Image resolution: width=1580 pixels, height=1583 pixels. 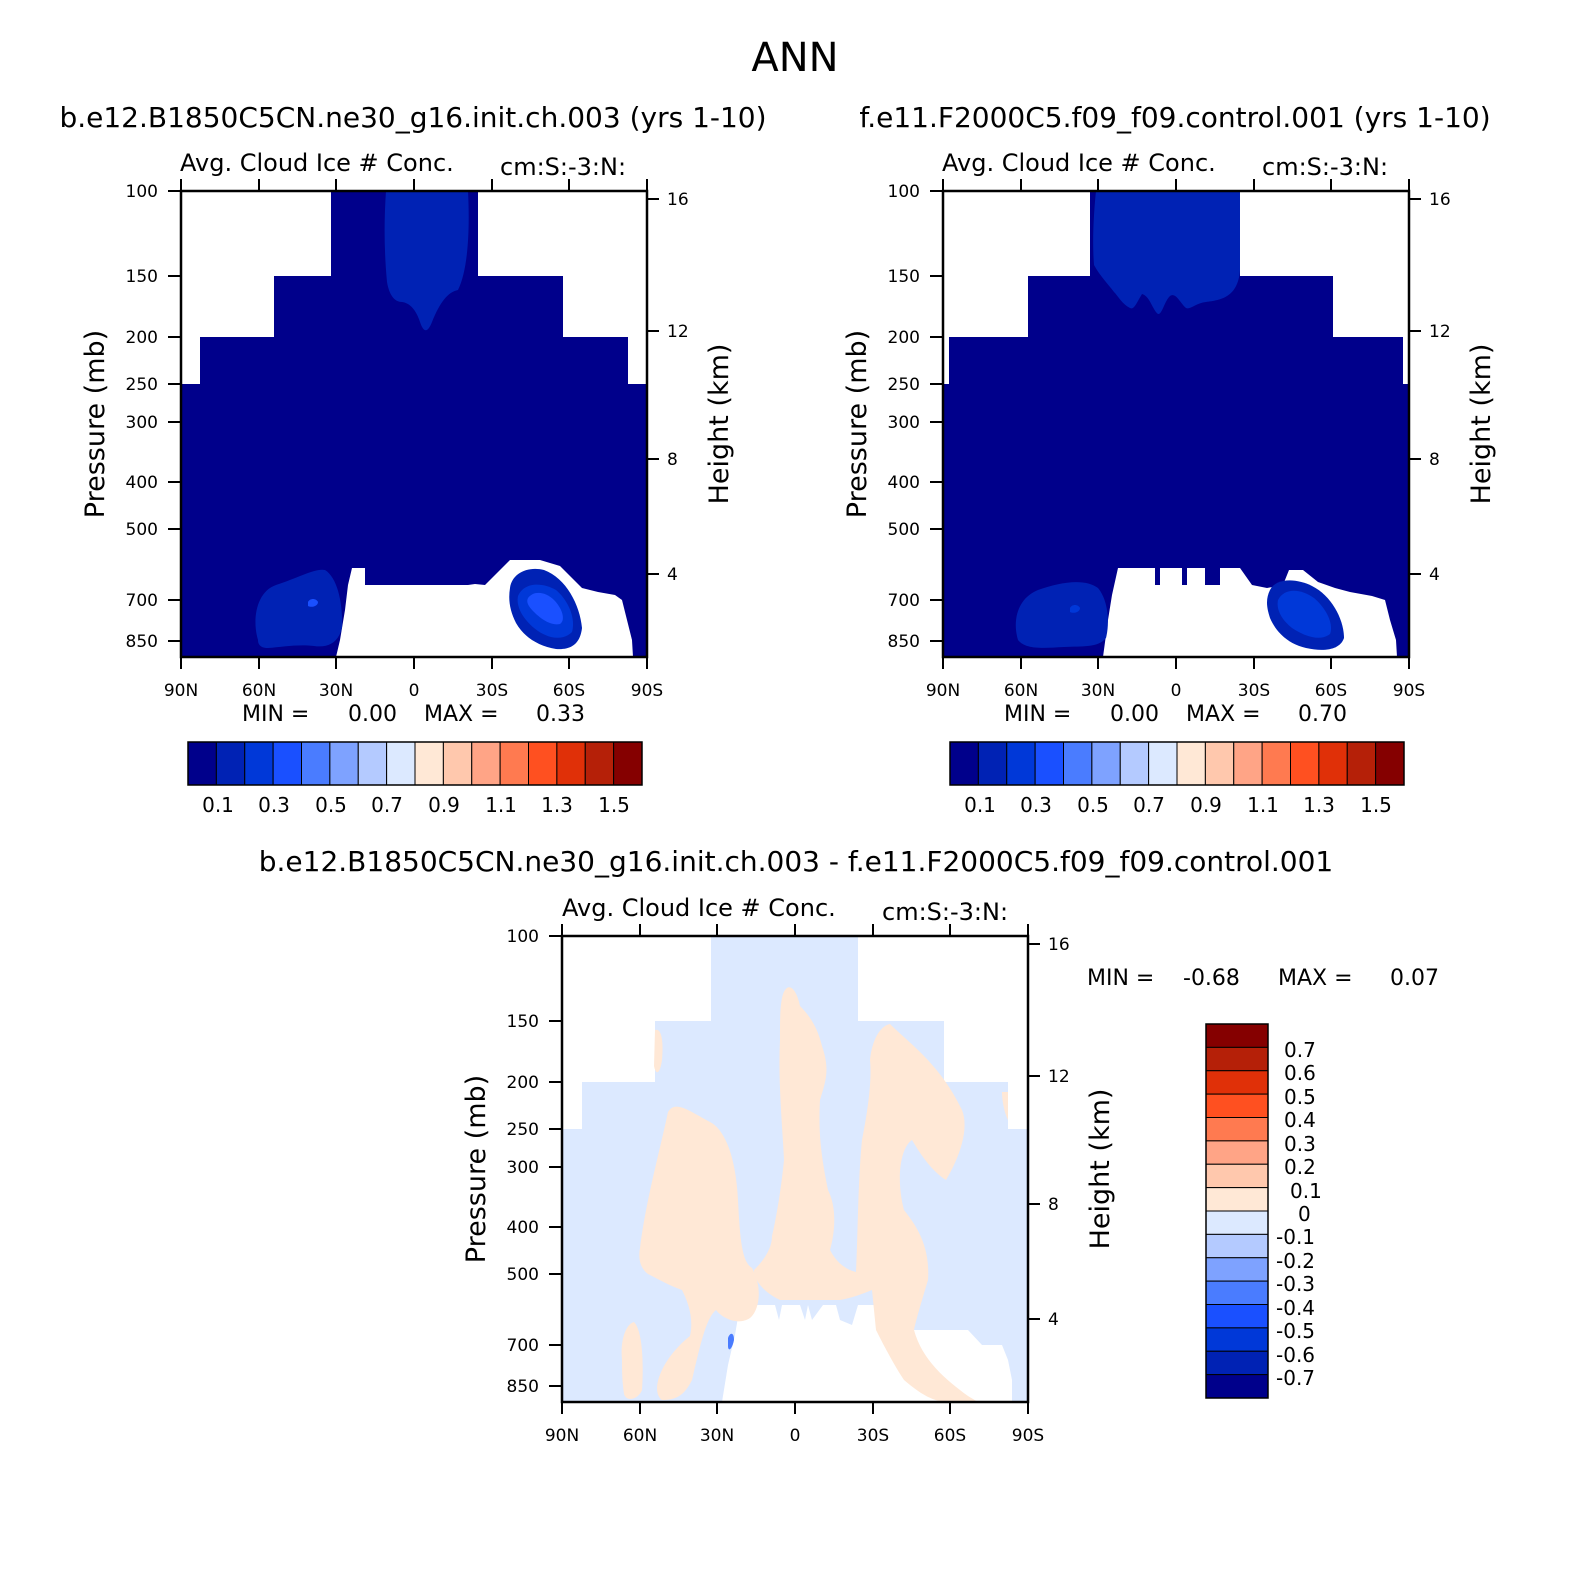 What do you see at coordinates (313, 603) in the screenshot?
I see `panel-1-nh-spot` at bounding box center [313, 603].